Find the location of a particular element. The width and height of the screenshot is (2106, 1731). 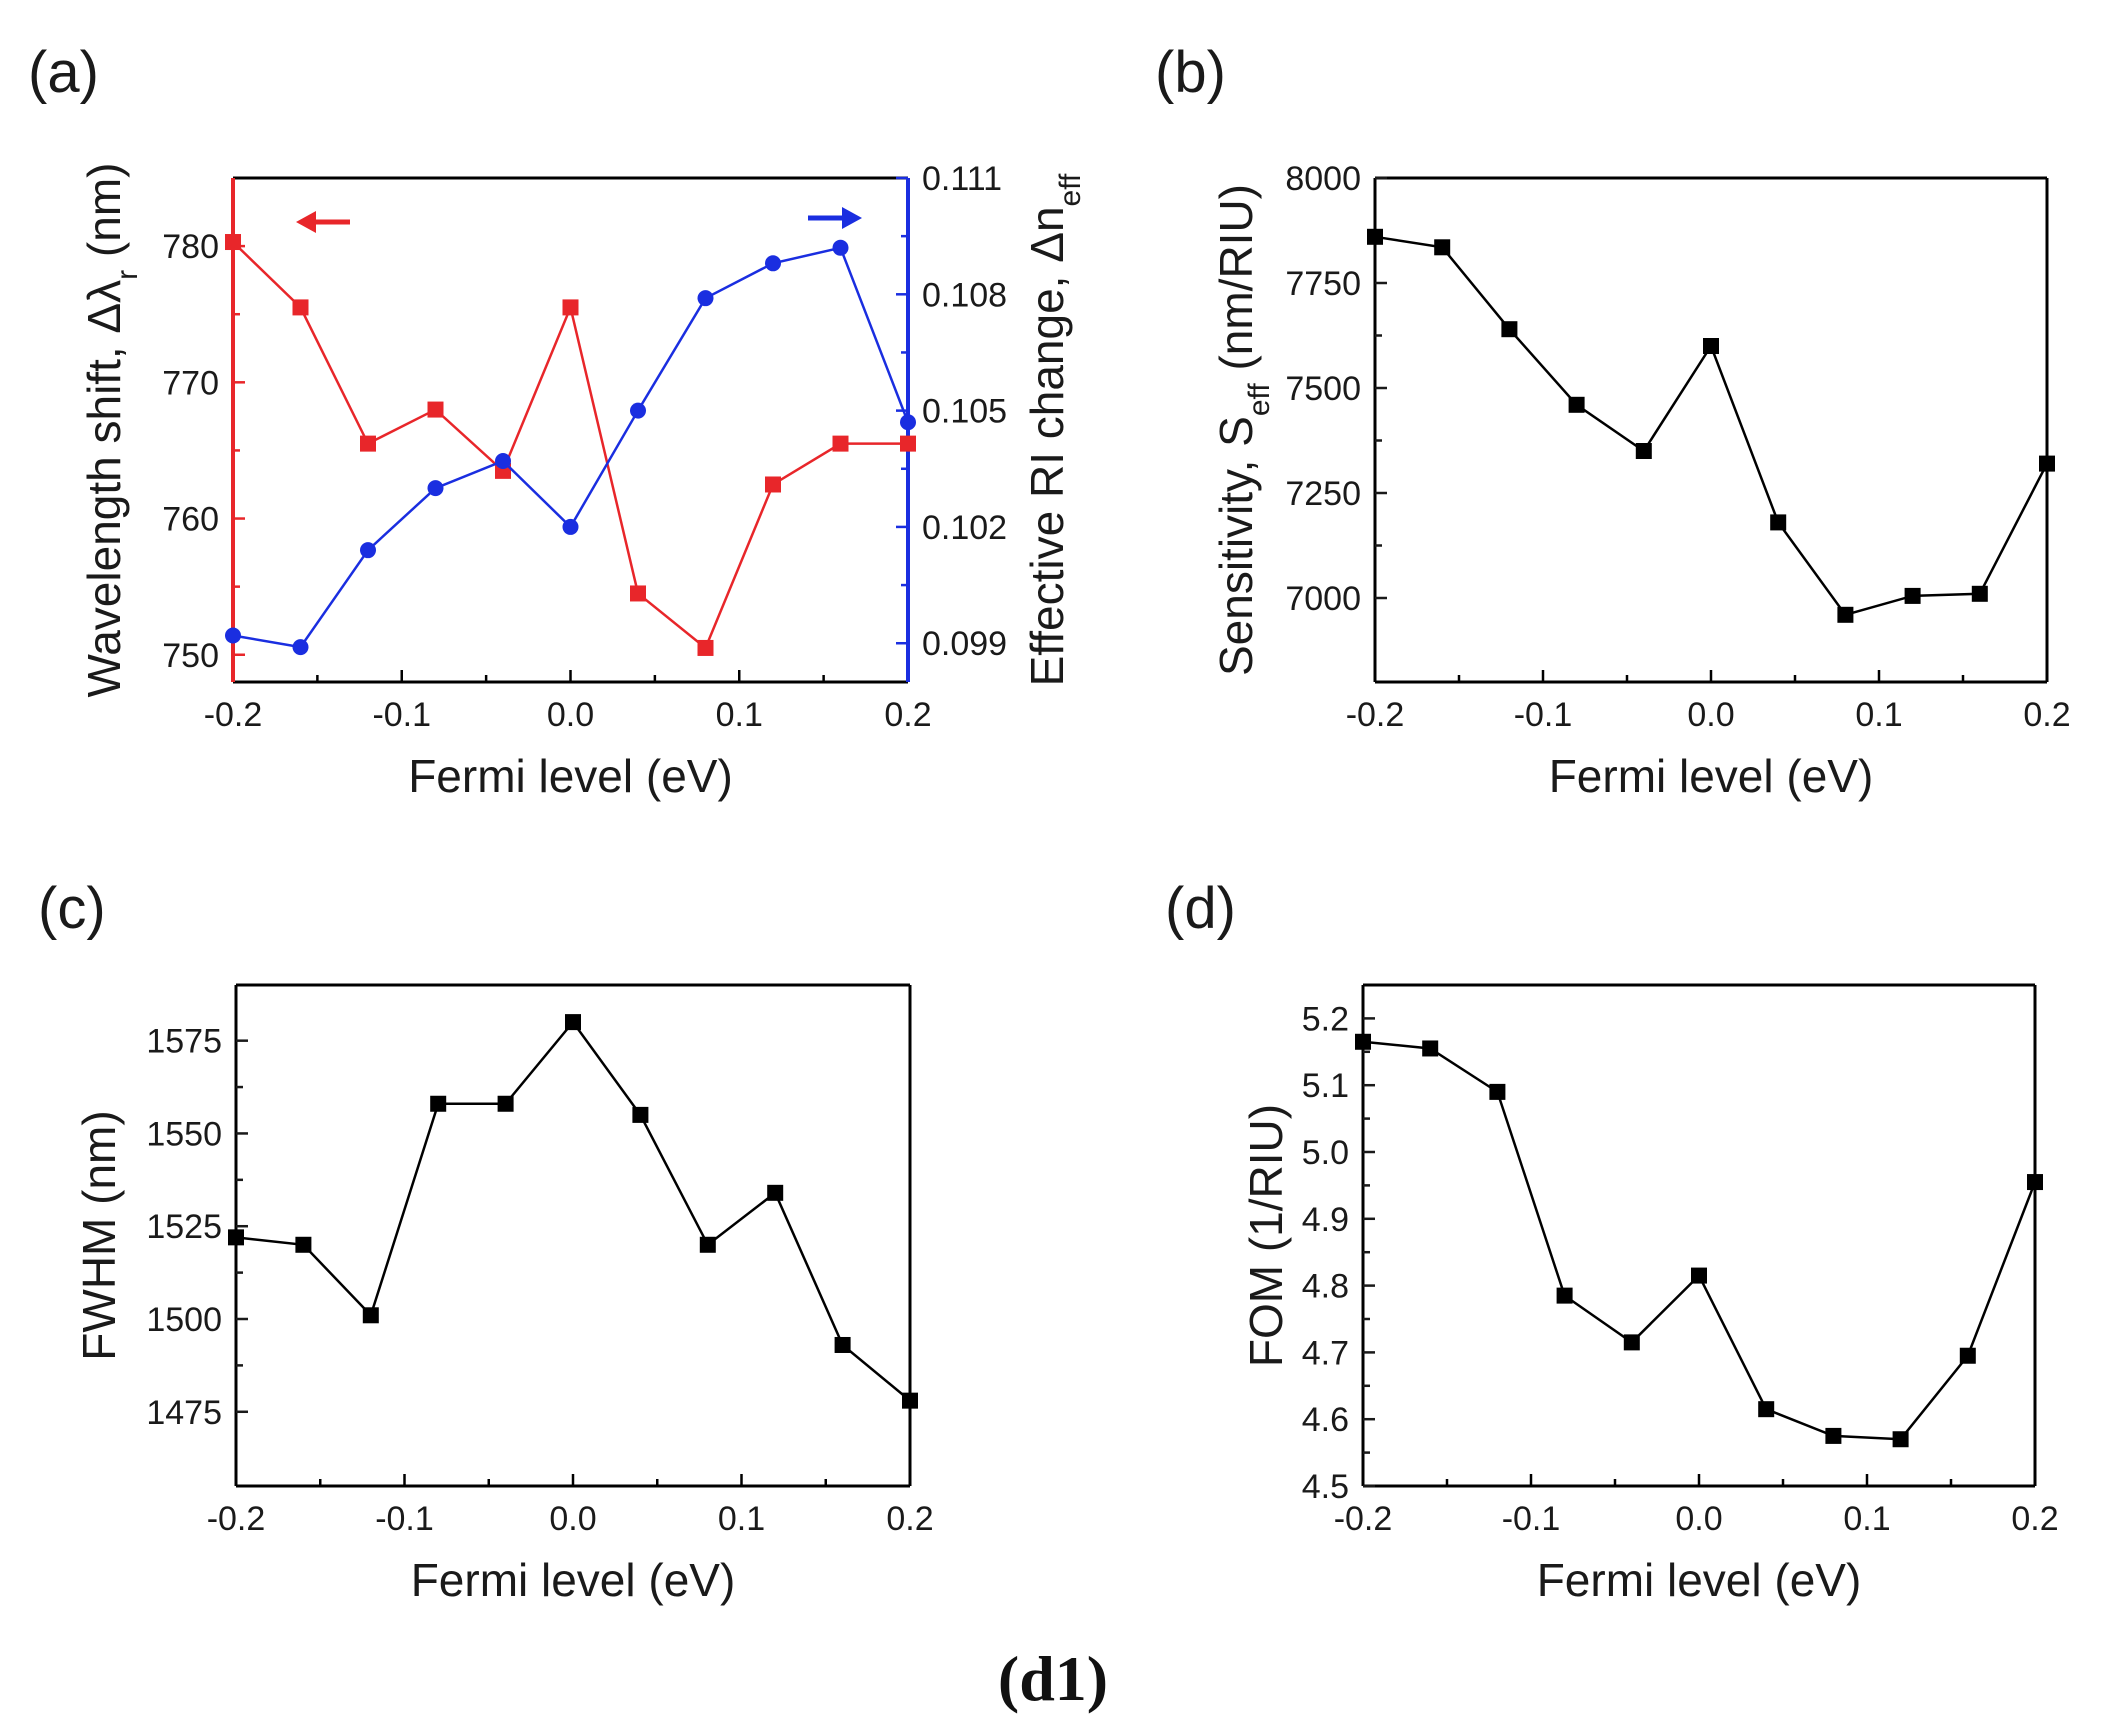

panel-a-label: (a) is located at coordinates (63, 72).